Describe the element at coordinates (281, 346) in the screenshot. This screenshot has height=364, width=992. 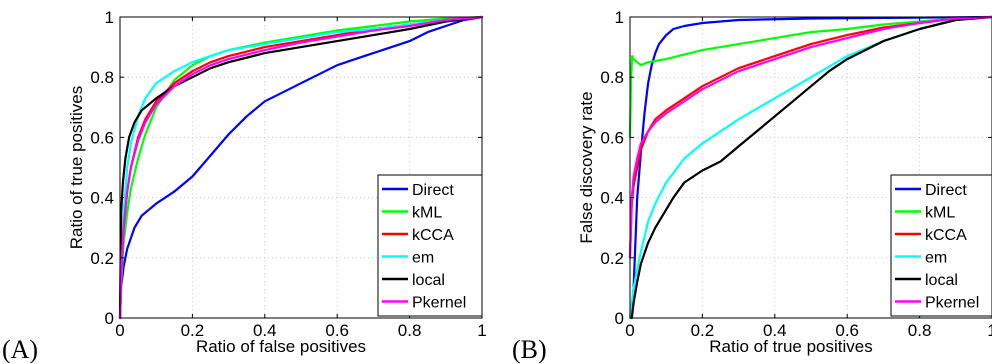
I see `x-axis-label: Ratio of false positives` at that location.